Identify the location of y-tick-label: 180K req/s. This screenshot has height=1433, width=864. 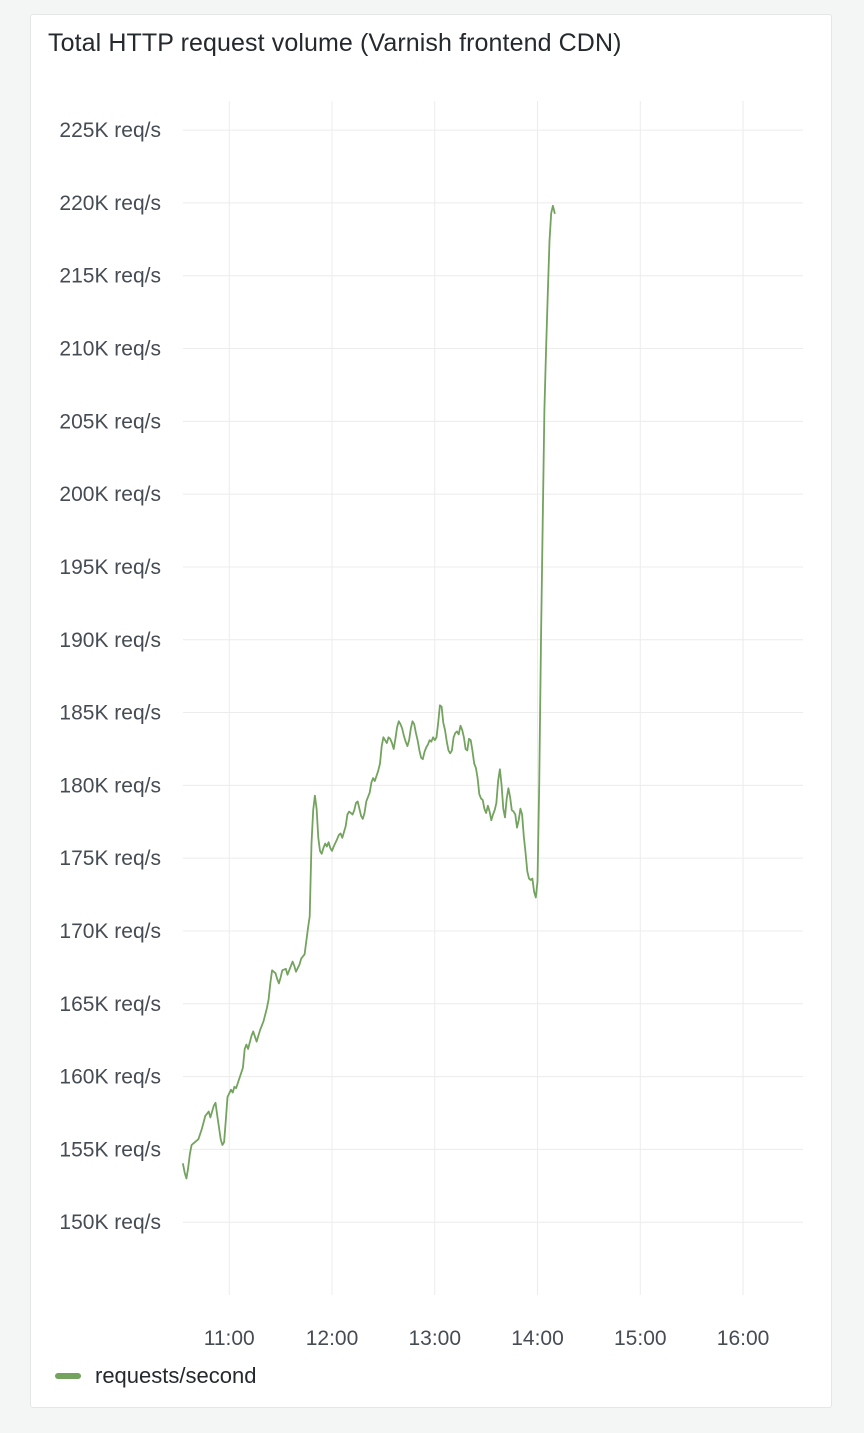
(110, 785).